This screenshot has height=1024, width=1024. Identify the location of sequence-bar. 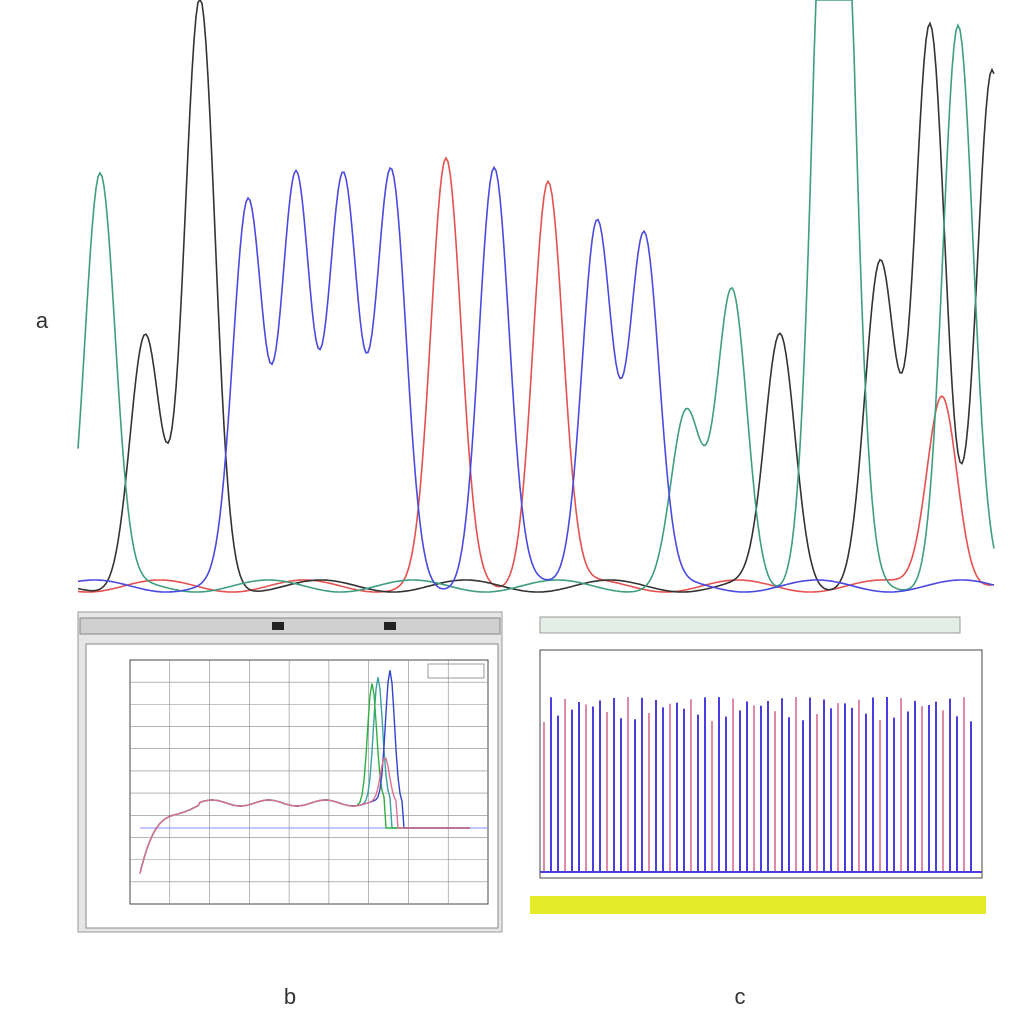
(758, 905).